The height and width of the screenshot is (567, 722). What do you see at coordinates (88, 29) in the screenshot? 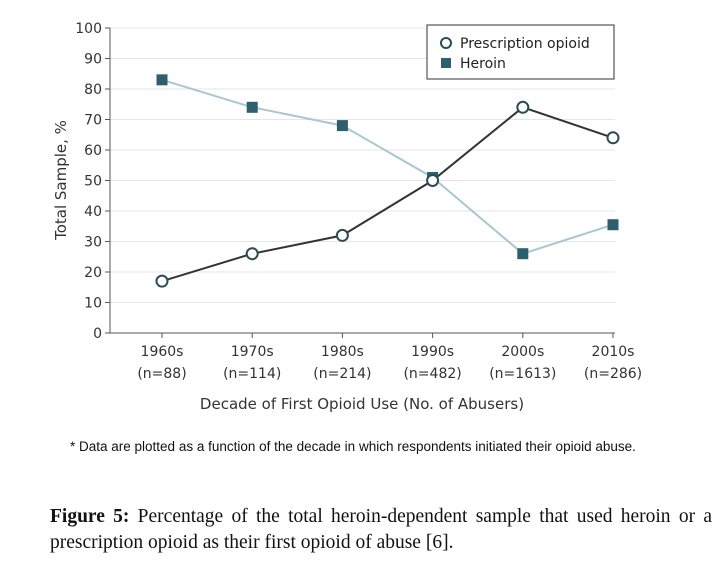
I see `y-tick-label: 100` at bounding box center [88, 29].